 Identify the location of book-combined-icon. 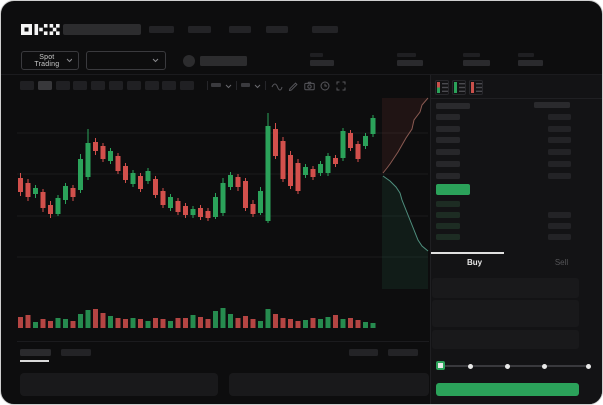
(442, 87).